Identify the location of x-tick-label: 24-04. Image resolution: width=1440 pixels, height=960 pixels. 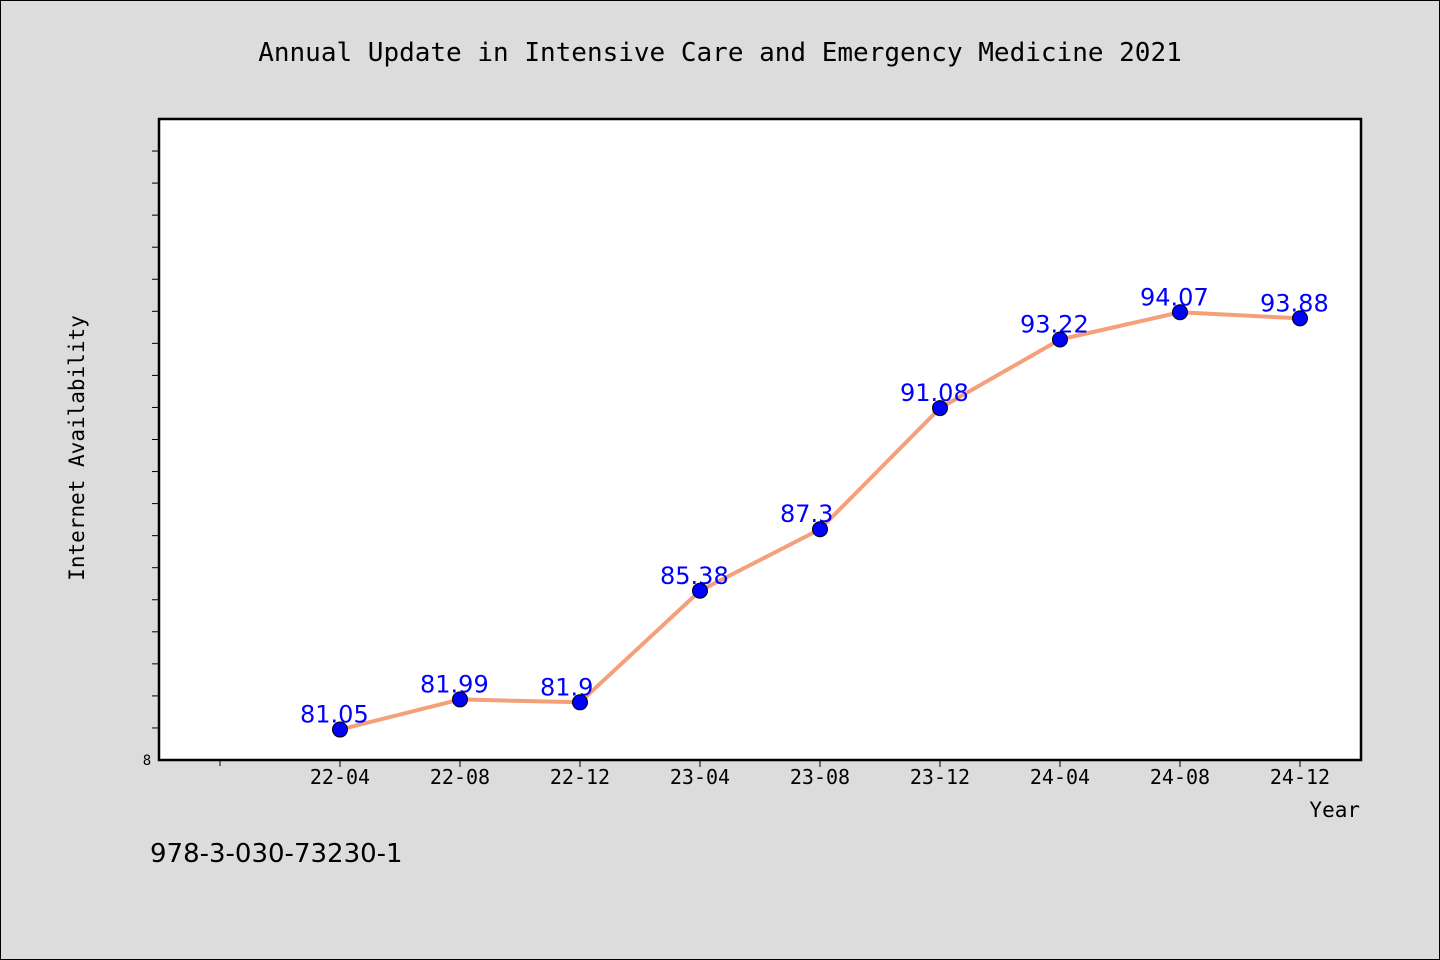
(1060, 777).